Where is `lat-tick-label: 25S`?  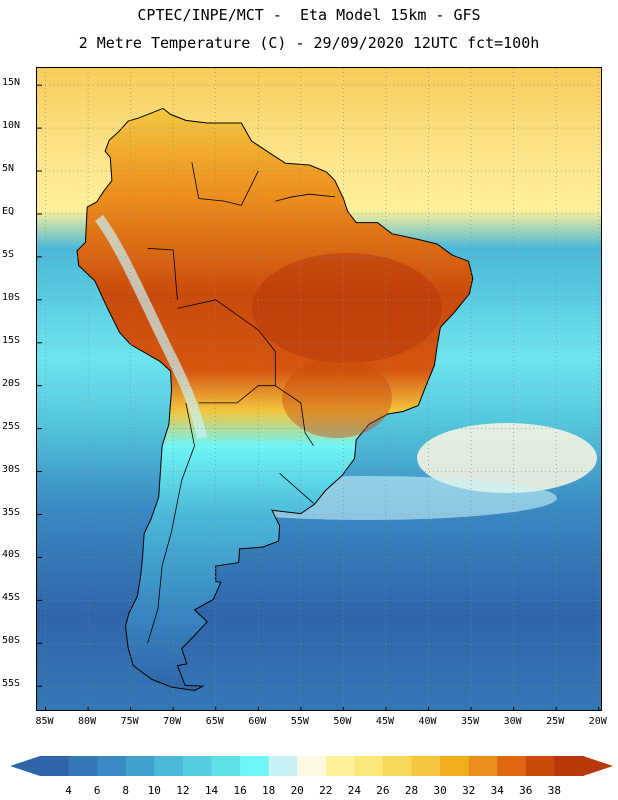
lat-tick-label: 25S is located at coordinates (11, 426).